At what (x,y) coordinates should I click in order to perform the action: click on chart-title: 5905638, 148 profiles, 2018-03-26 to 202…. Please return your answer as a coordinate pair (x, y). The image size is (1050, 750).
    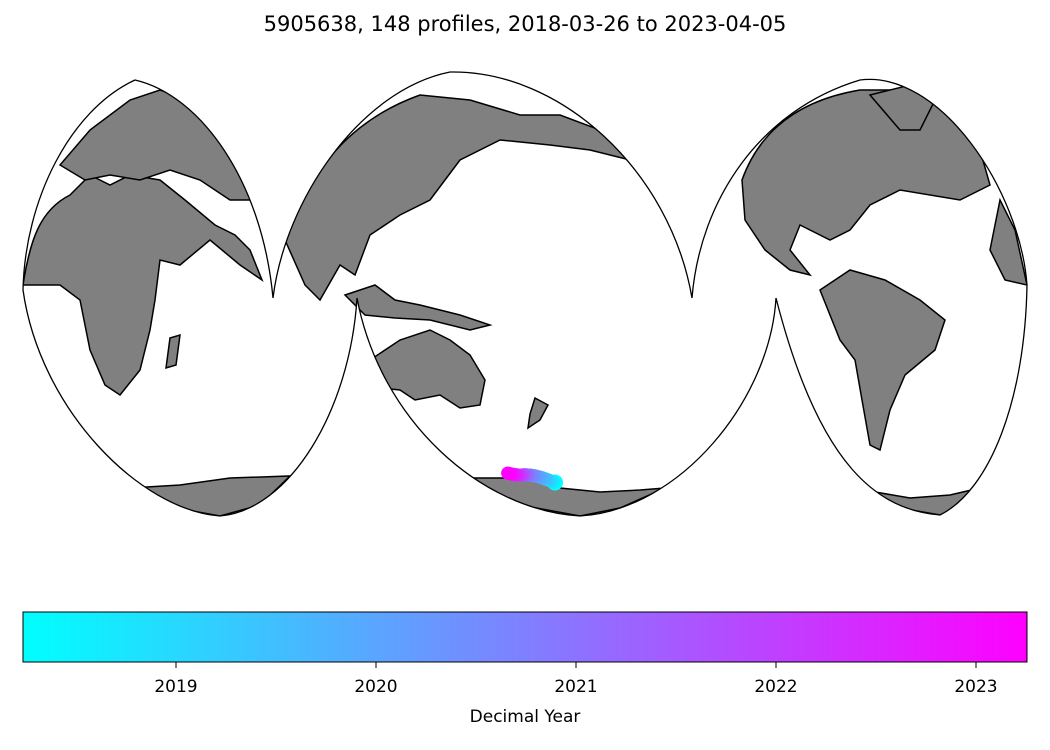
    Looking at the image, I should click on (525, 24).